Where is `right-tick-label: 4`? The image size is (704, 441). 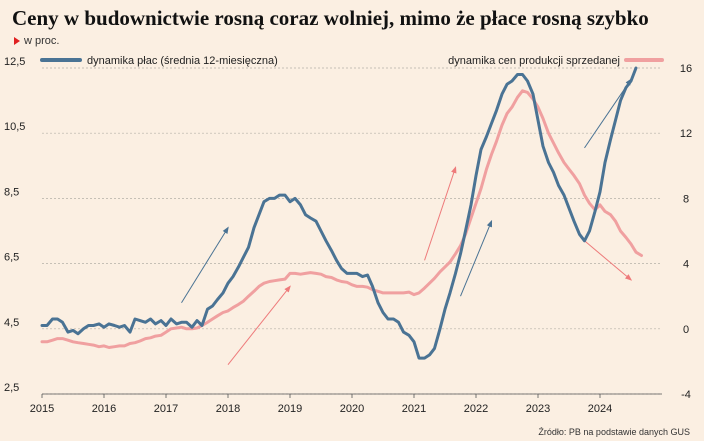
right-tick-label: 4 is located at coordinates (686, 265).